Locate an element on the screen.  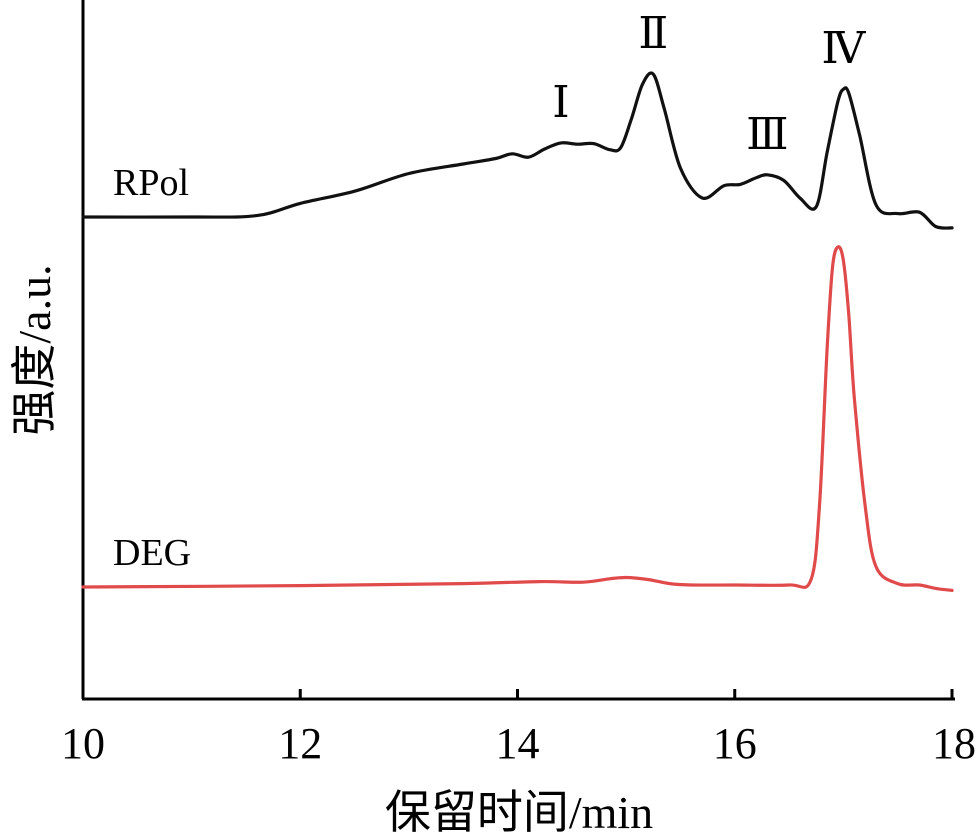
y-axis-title: 强度/a.u. is located at coordinates (34, 349).